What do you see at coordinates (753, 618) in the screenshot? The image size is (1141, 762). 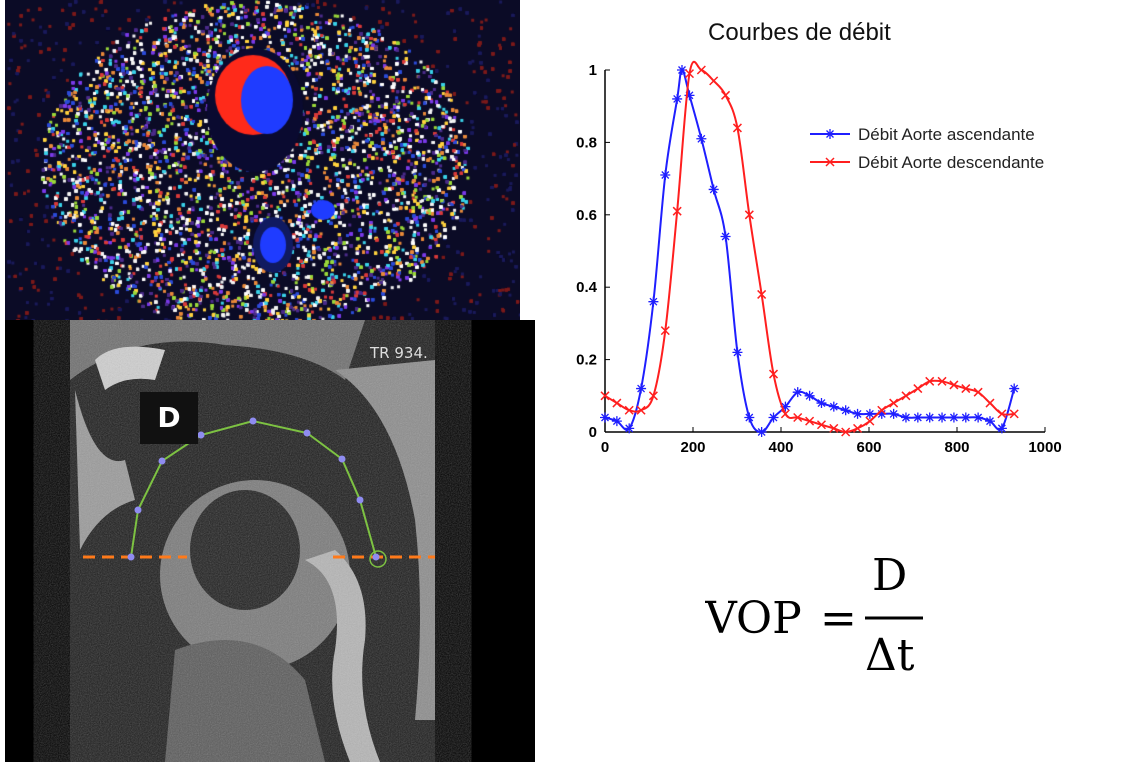 I see `formula-lhs: VOP` at bounding box center [753, 618].